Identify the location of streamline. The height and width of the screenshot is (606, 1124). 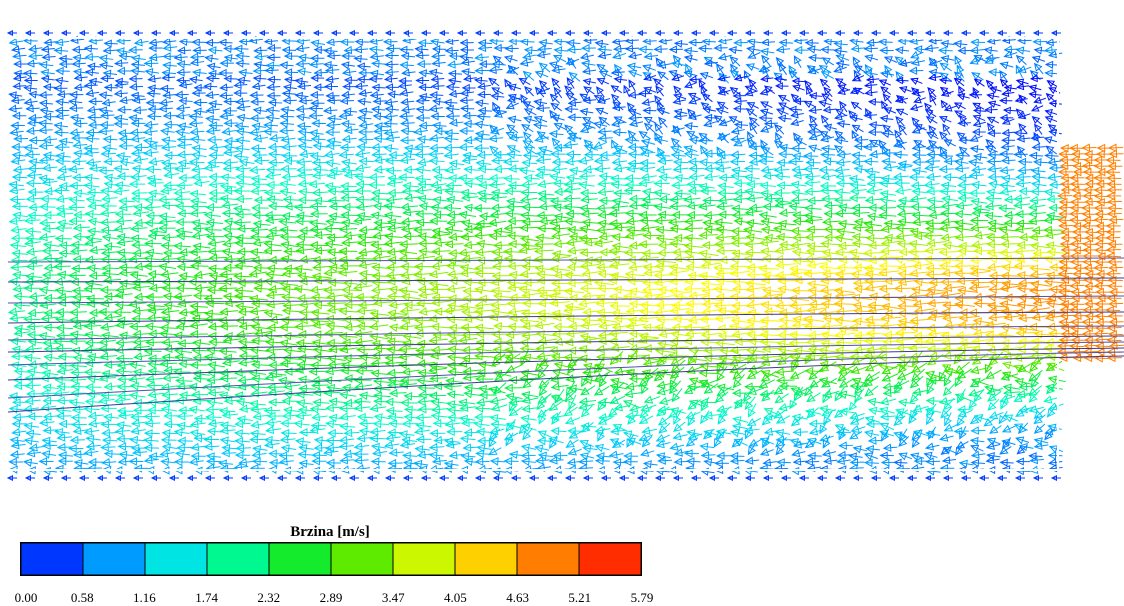
(565, 353).